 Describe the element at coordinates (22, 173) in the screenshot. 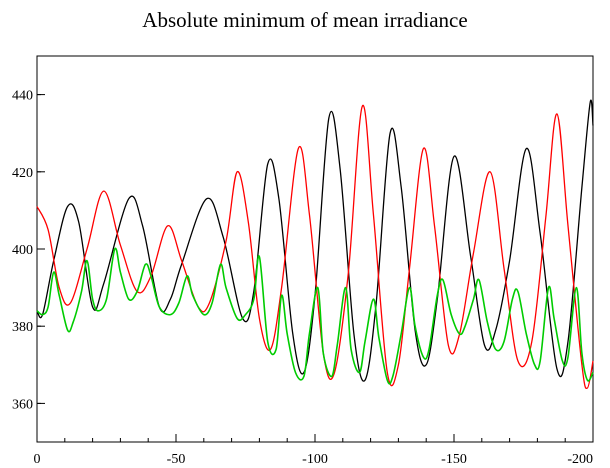

I see `y-tick-label: 420` at that location.